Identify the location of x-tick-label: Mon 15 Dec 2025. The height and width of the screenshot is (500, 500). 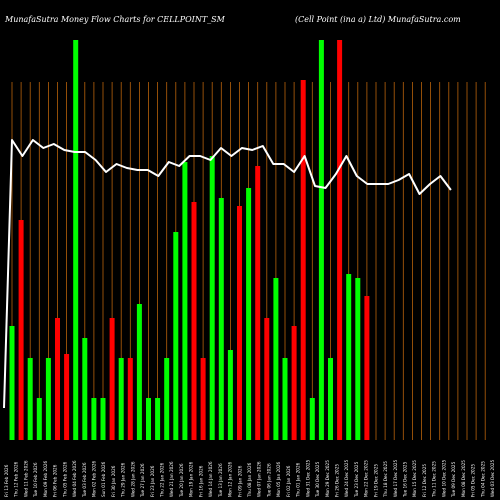
(414, 478).